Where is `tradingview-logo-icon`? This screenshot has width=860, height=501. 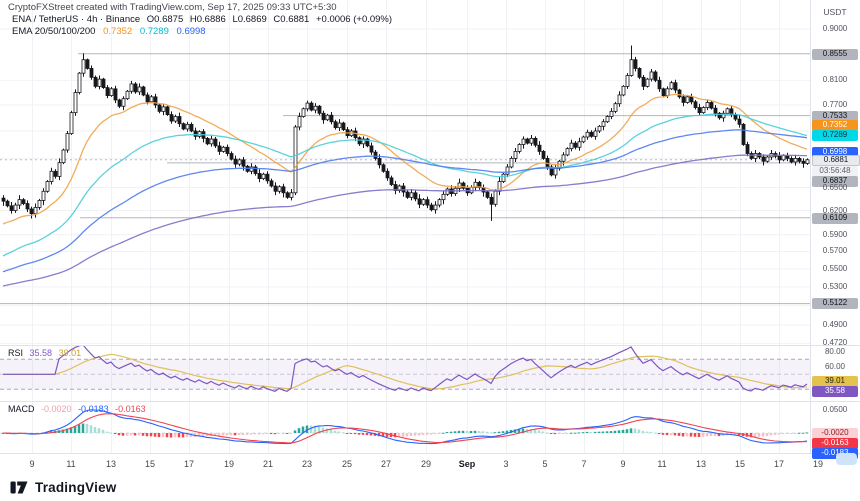
tradingview-logo-icon is located at coordinates (19, 487).